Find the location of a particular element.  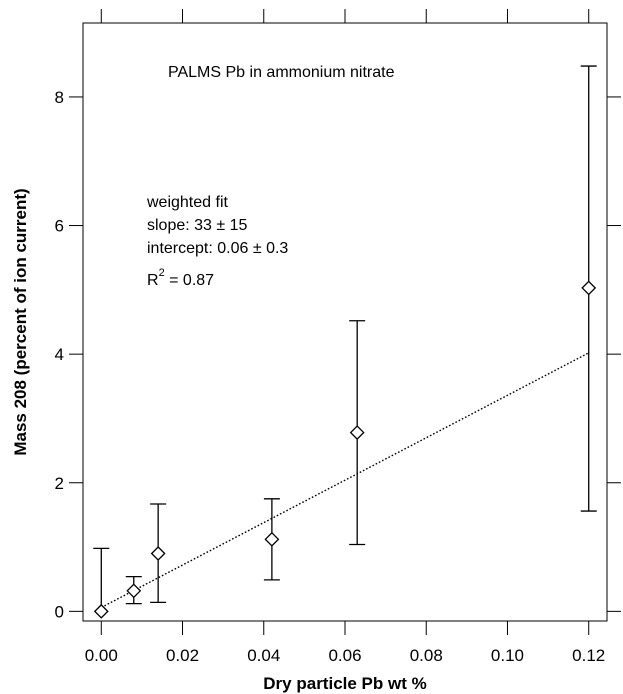

y-tick-label-1: 2 is located at coordinates (59, 483).